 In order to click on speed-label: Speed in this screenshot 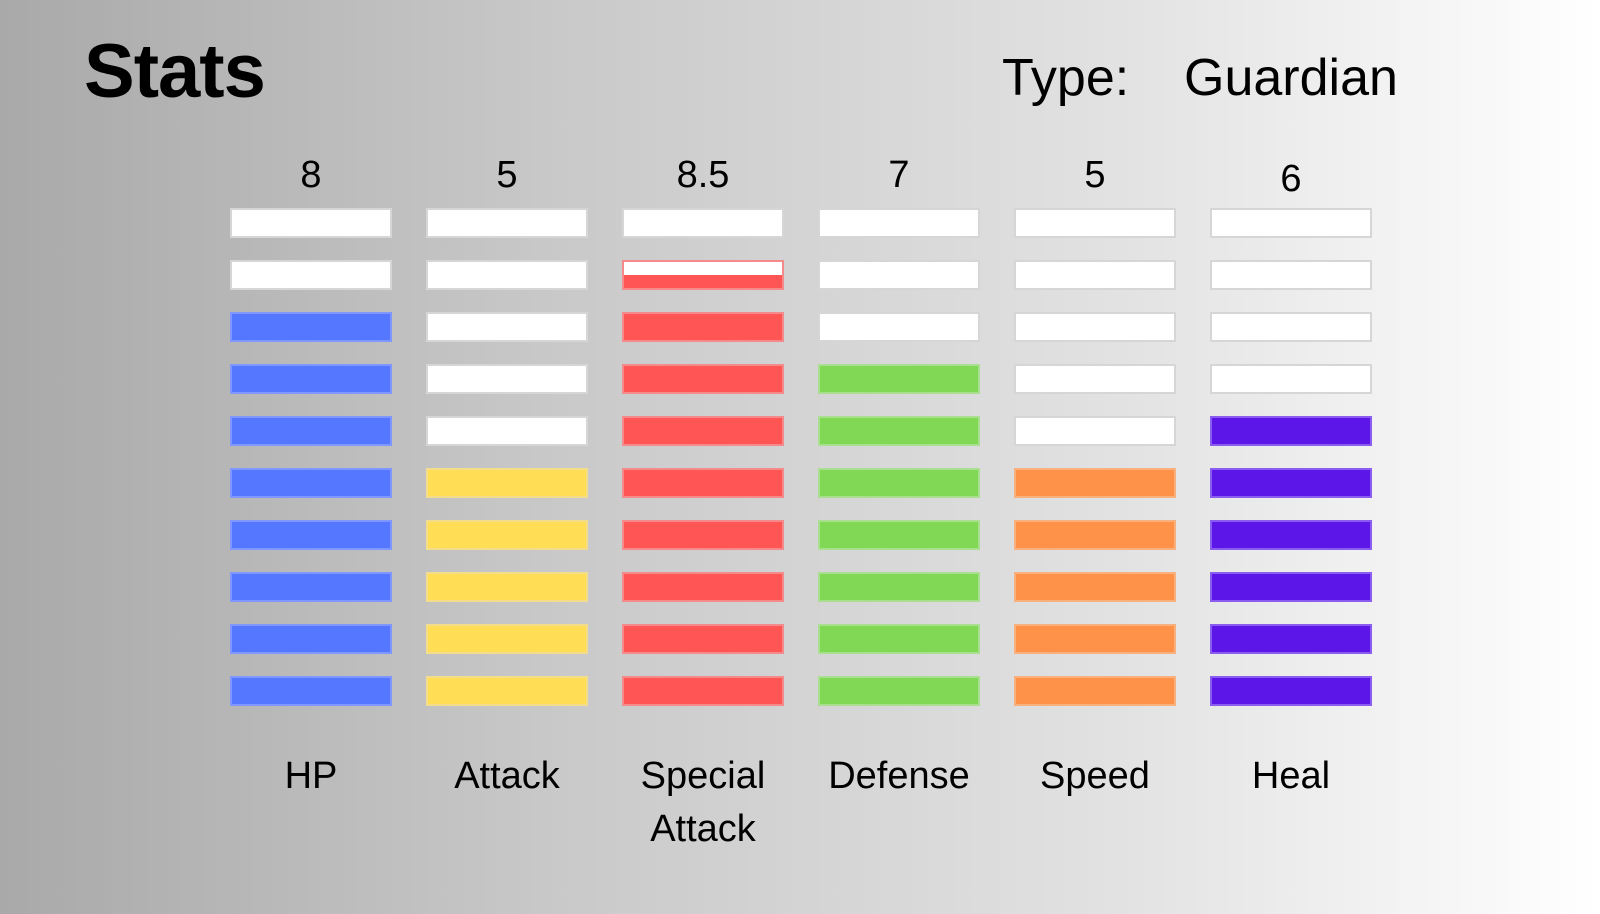, I will do `click(1095, 776)`.